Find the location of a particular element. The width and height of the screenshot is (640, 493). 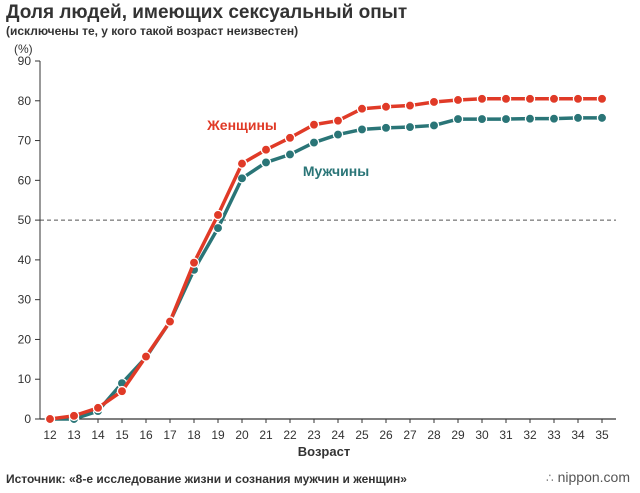

x-tick-label: 34 is located at coordinates (578, 435).